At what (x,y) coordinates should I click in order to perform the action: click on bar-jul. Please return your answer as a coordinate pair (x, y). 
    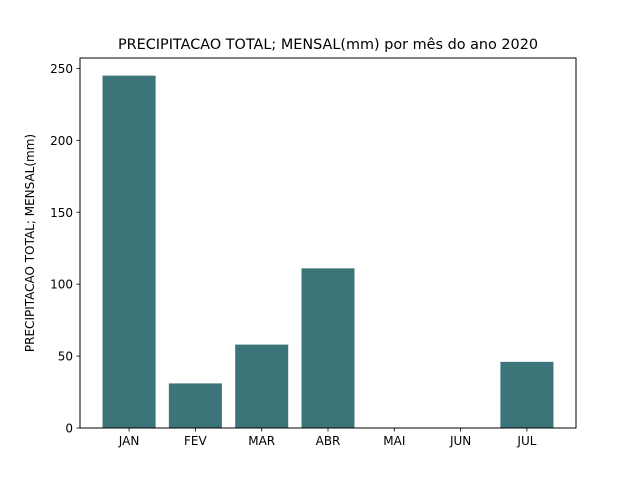
    Looking at the image, I should click on (527, 394).